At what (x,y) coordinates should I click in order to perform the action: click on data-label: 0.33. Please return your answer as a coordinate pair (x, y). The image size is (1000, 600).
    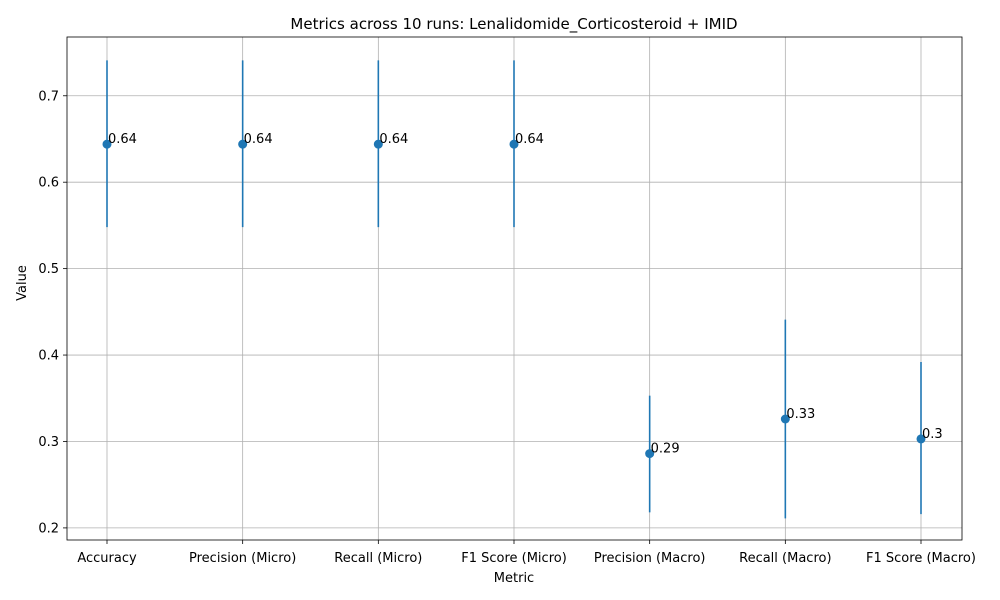
    Looking at the image, I should click on (800, 414).